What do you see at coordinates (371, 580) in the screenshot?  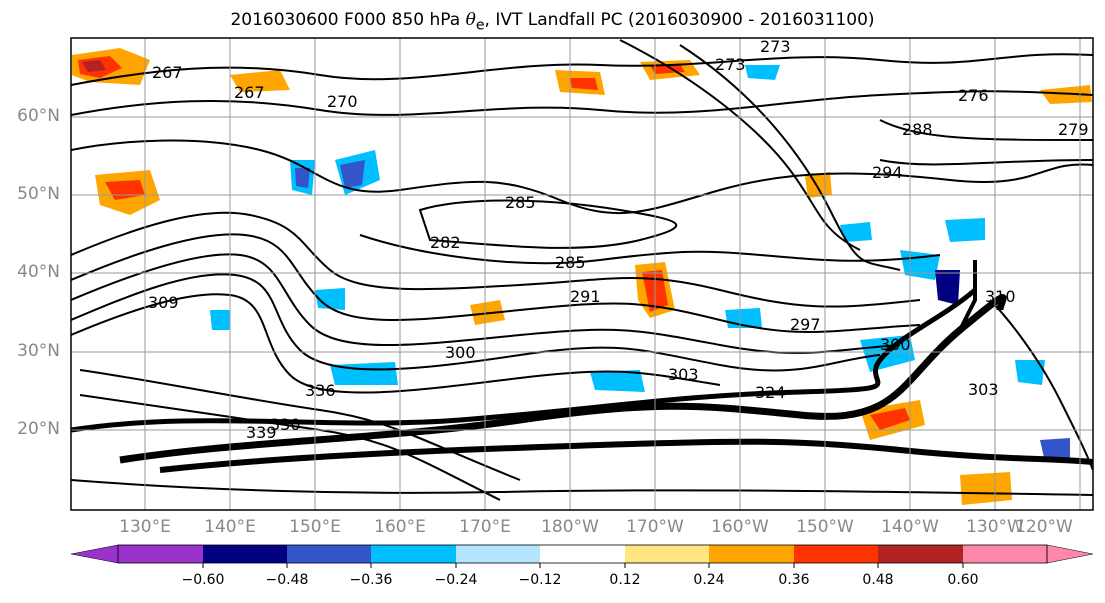 I see `colorbar-tick: −0.36` at bounding box center [371, 580].